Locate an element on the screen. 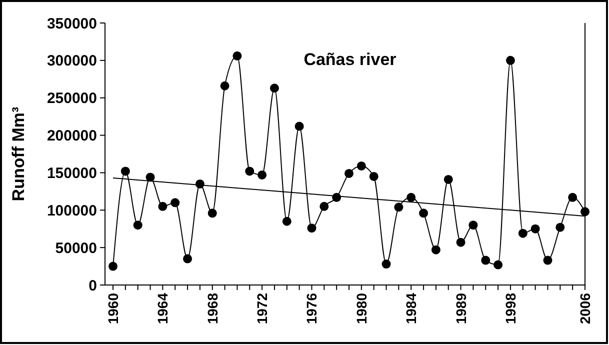  text: Cañas river is located at coordinates (350, 59).